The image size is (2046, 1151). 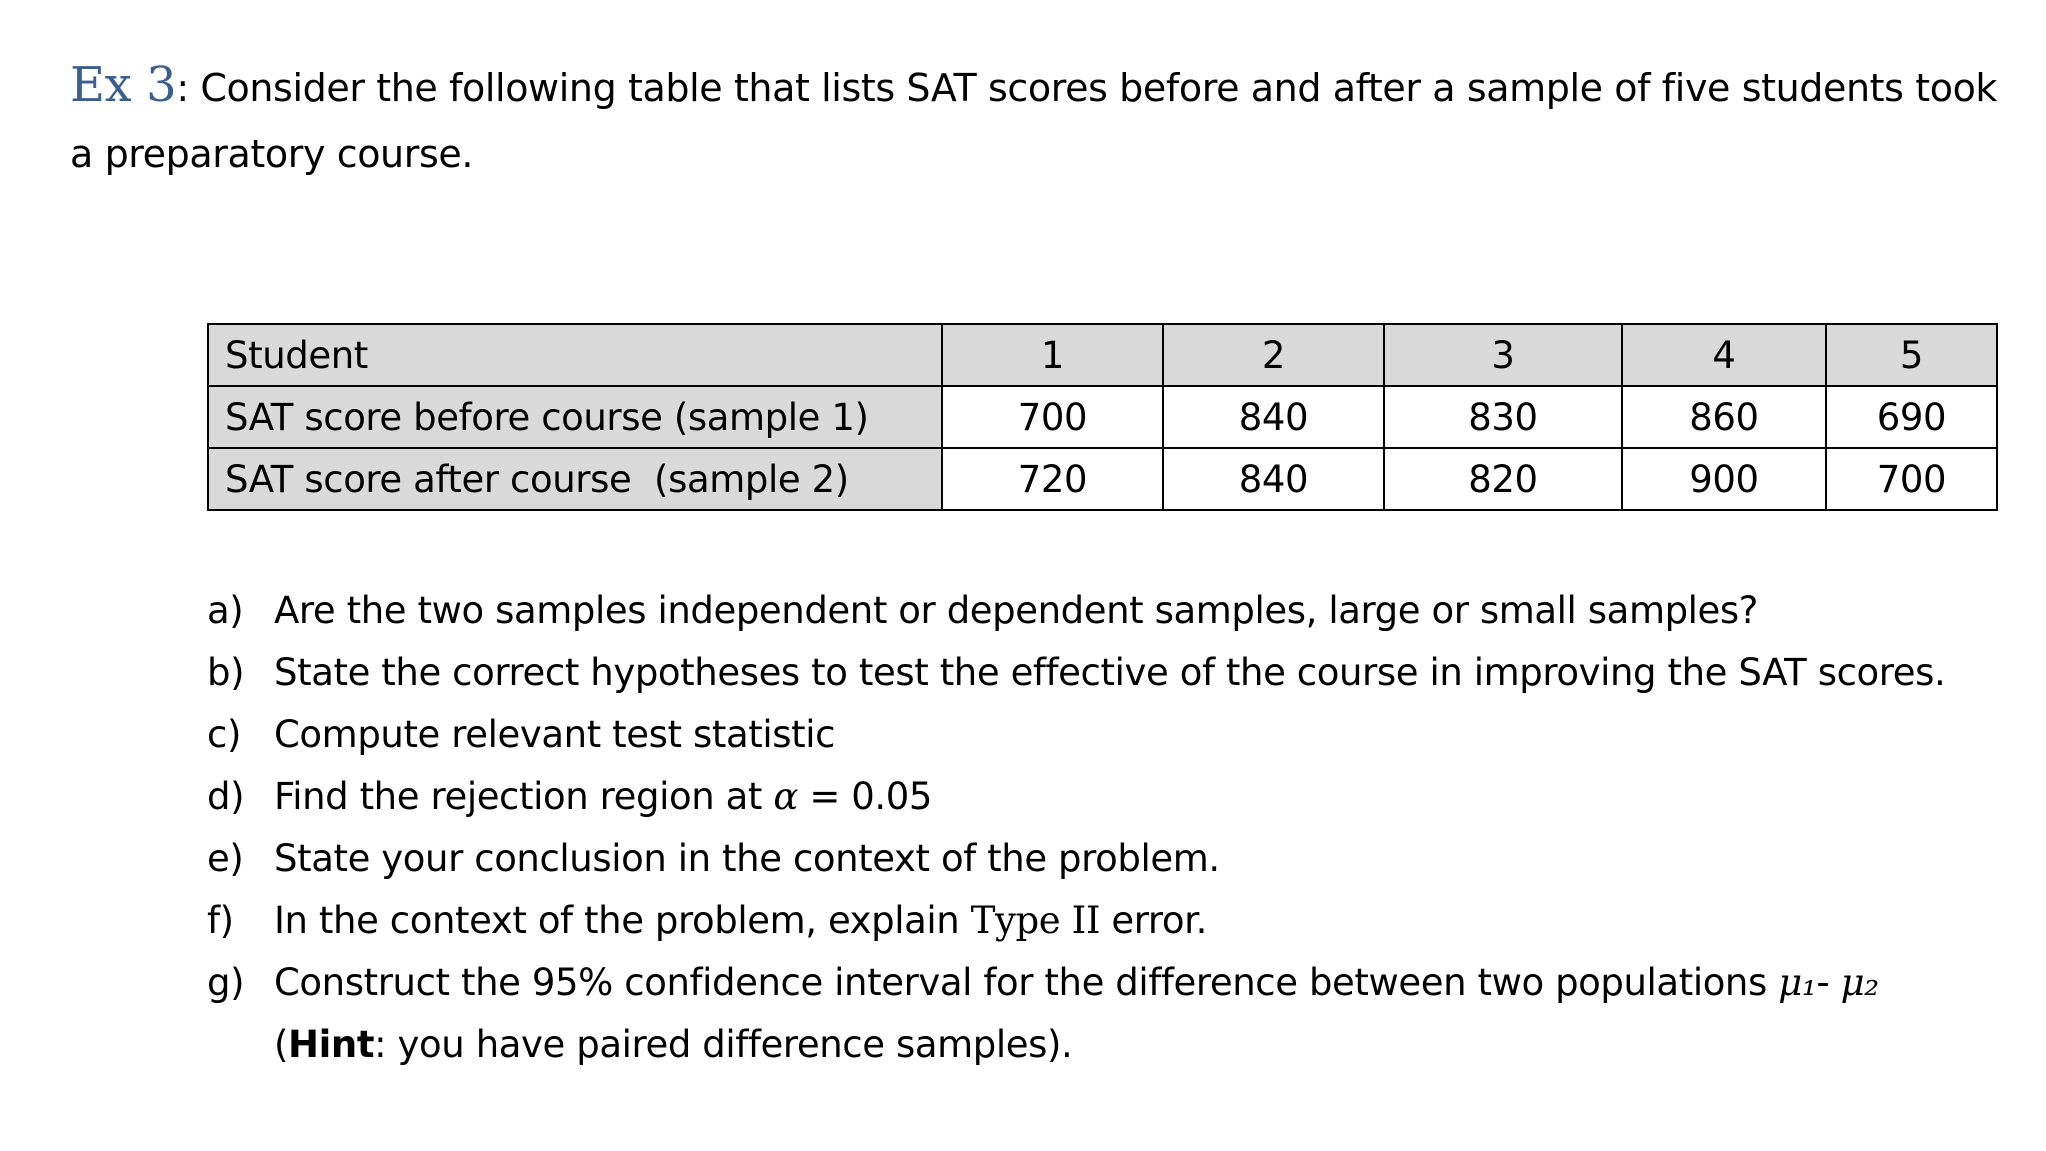 I want to click on question-marker: a), so click(x=225, y=610).